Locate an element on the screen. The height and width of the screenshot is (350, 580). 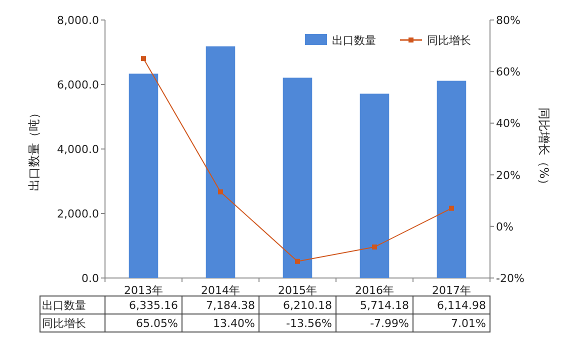
data-label: 7,184.38 is located at coordinates (230, 305).